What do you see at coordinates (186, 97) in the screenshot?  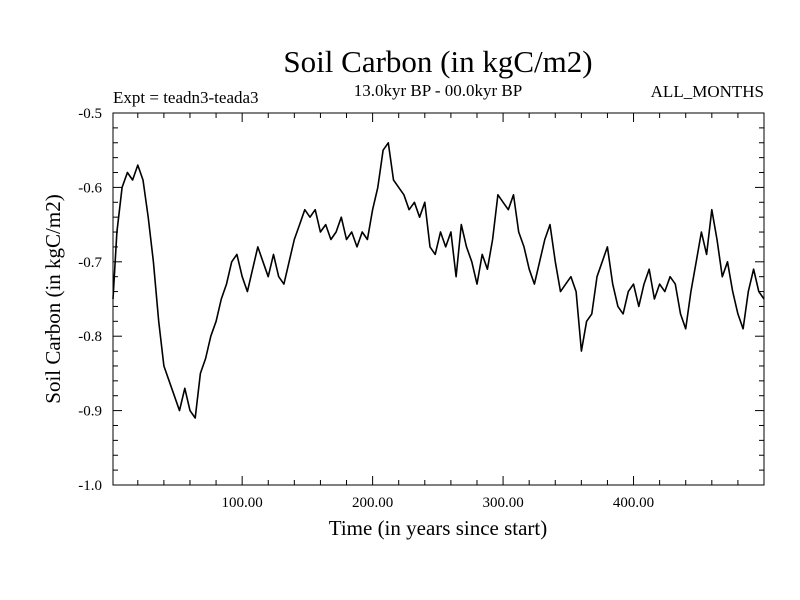 I see `experiment-label: Expt = teadn3-teada3` at bounding box center [186, 97].